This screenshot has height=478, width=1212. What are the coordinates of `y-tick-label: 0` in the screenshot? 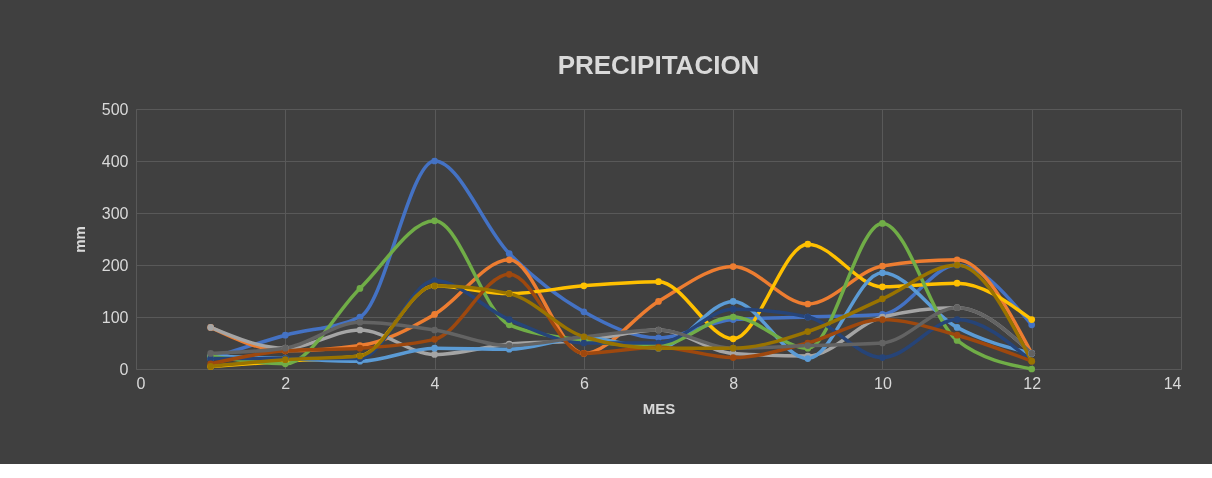 It's located at (124, 369).